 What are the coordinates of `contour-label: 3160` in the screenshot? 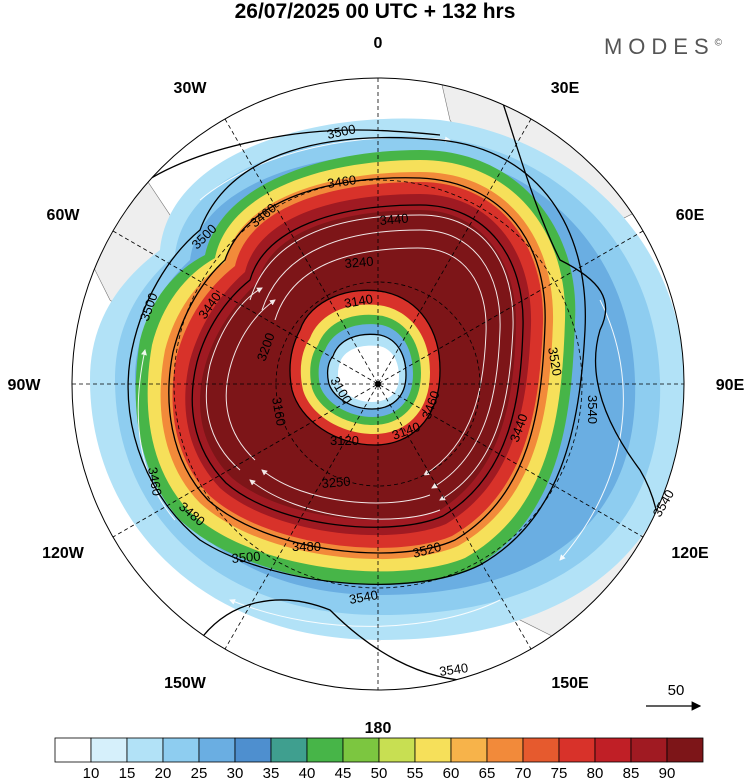 It's located at (279, 411).